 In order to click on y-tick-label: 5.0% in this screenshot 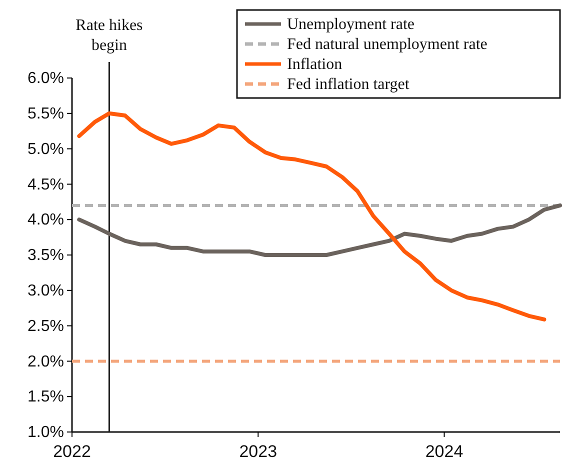, I will do `click(46, 149)`.